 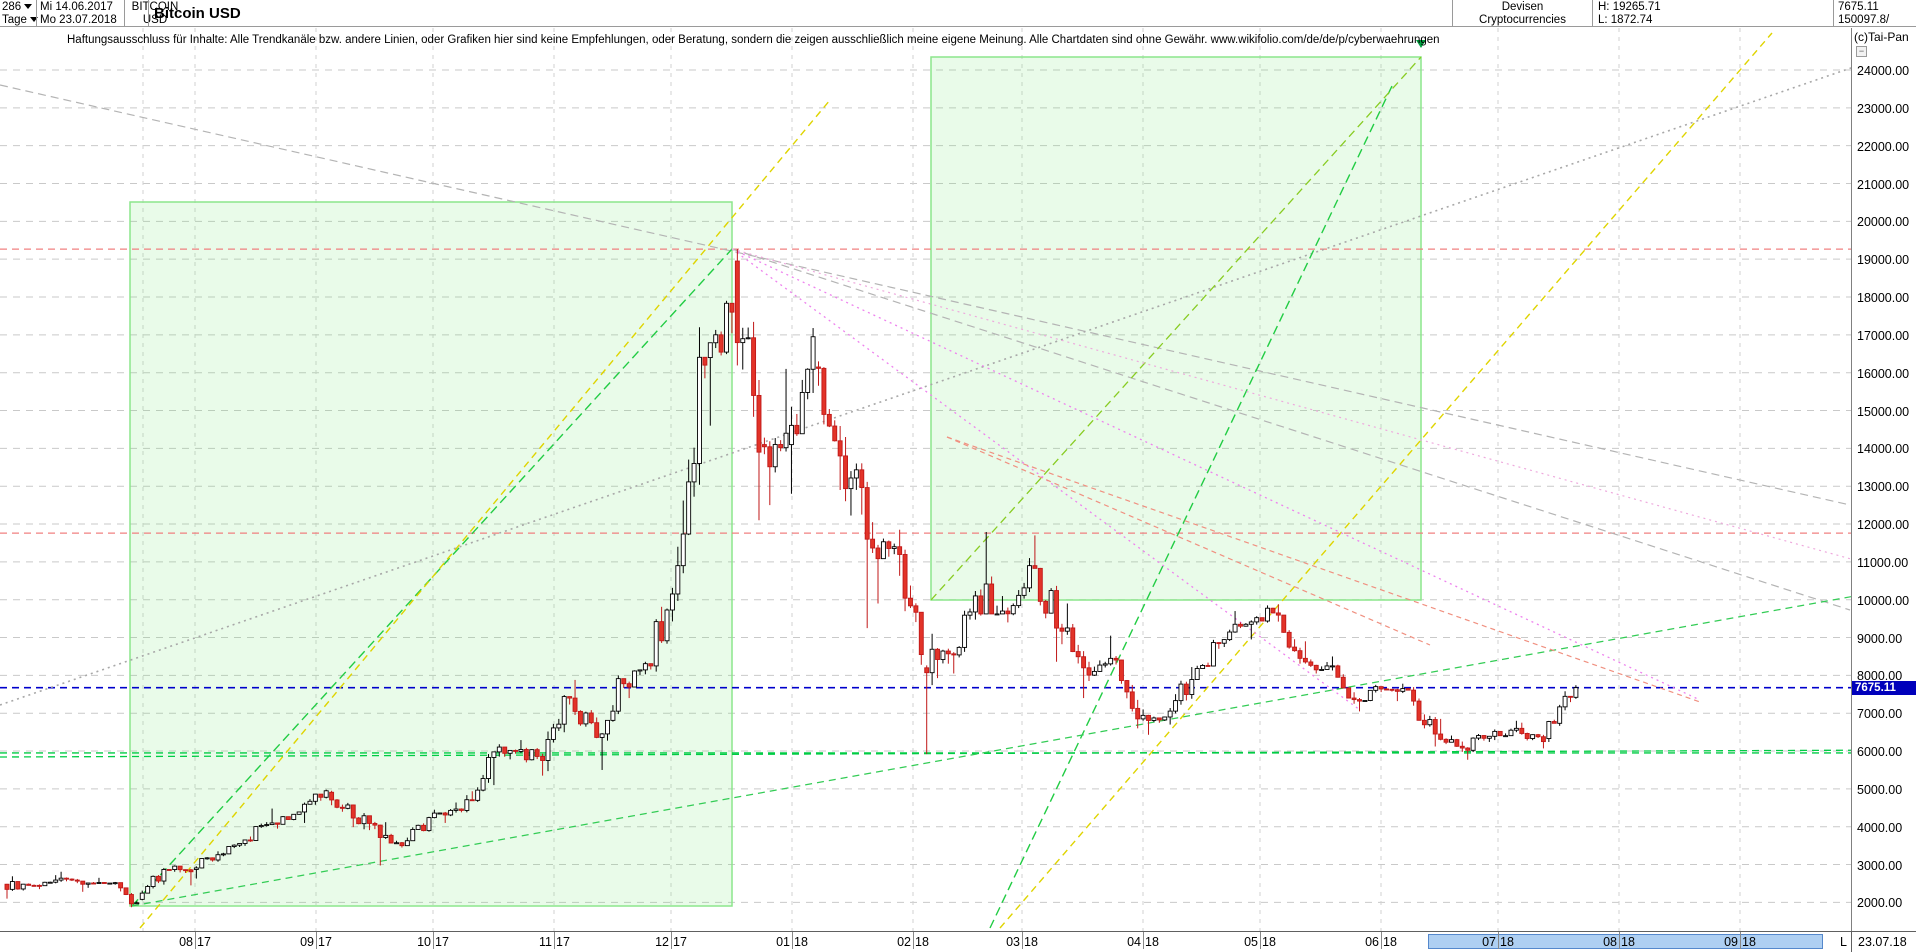 I want to click on month-label: 02, so click(x=904, y=942).